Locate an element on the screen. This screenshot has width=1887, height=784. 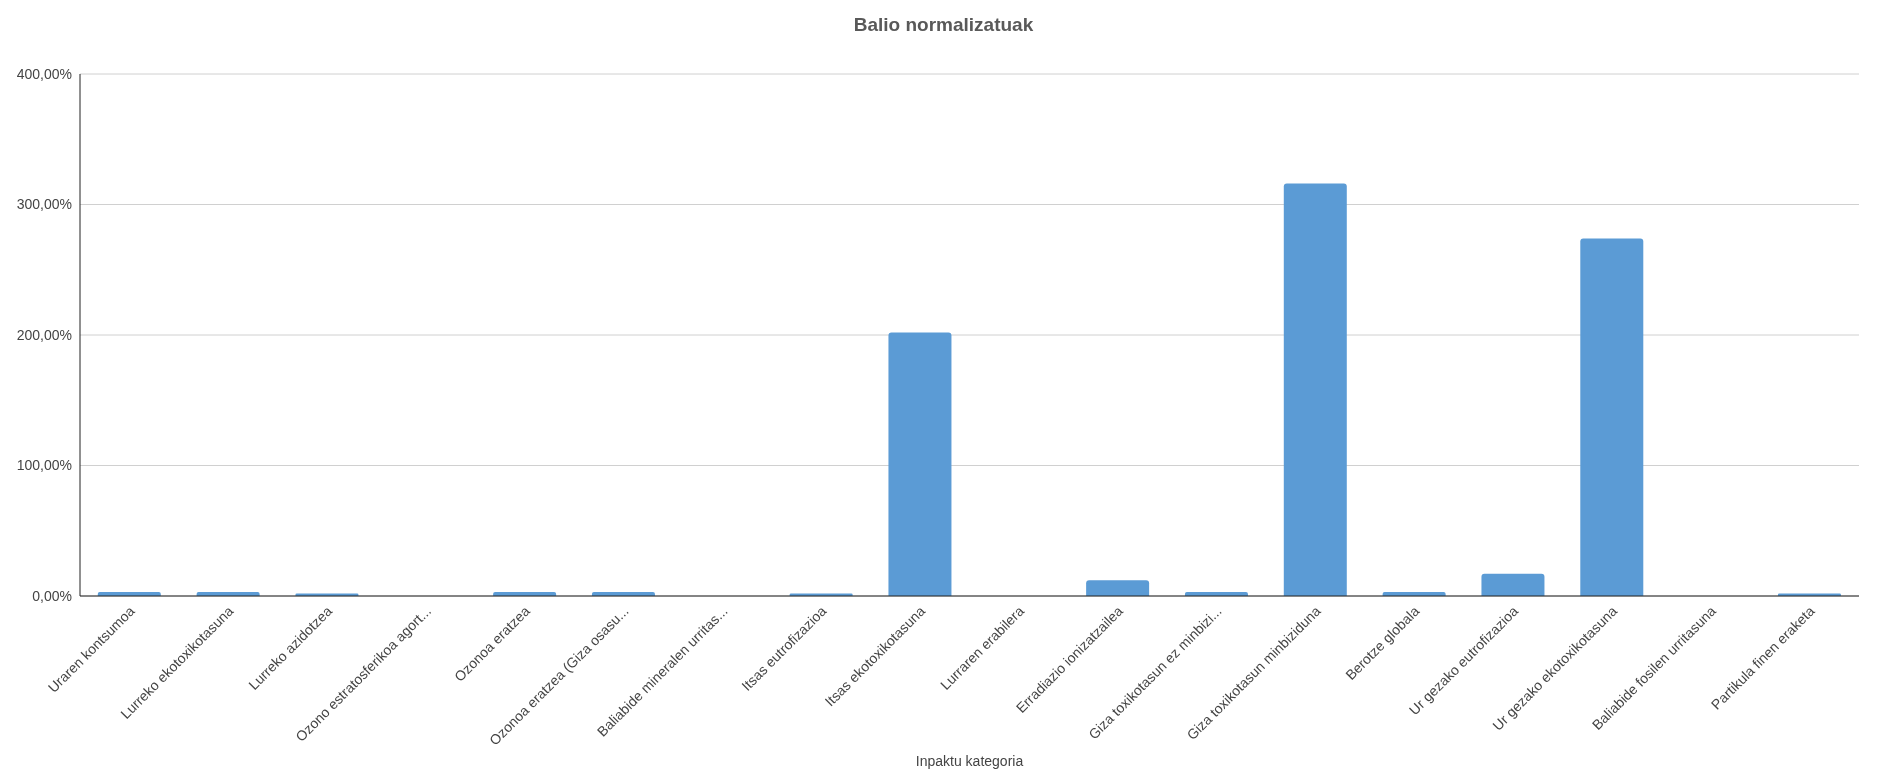
y-tick-label: 200,00% is located at coordinates (44, 334).